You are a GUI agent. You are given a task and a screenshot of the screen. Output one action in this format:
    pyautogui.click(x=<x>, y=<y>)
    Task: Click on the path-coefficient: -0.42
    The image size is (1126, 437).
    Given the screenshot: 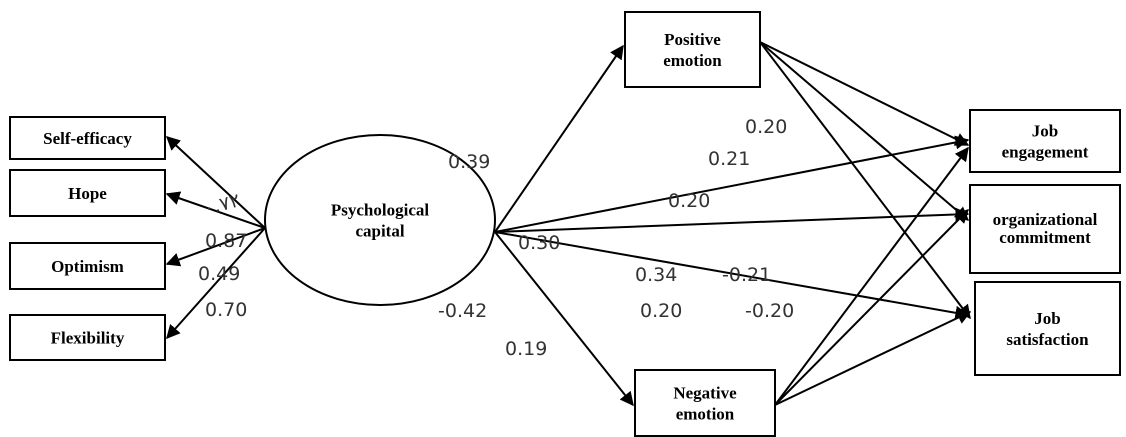 What is the action you would take?
    pyautogui.click(x=462, y=311)
    